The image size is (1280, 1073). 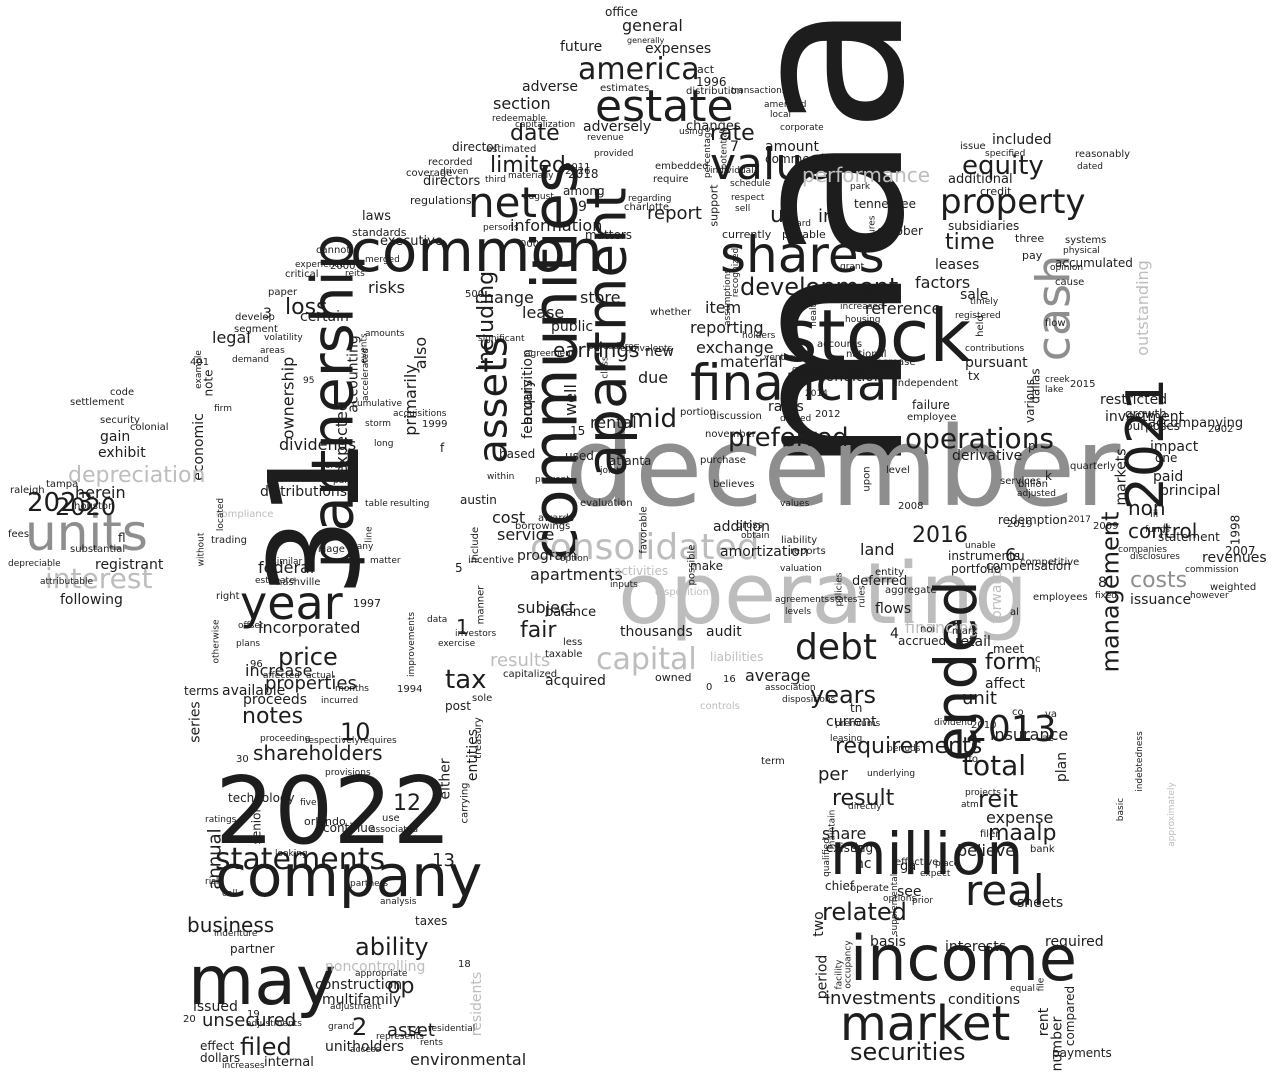 What do you see at coordinates (369, 884) in the screenshot?
I see `cloud-word: partners` at bounding box center [369, 884].